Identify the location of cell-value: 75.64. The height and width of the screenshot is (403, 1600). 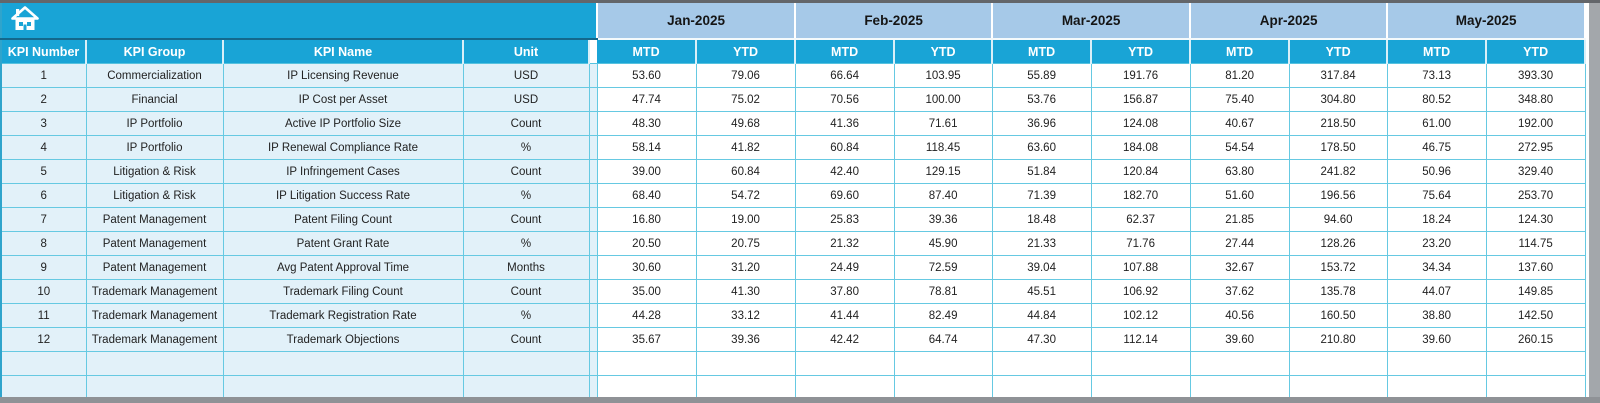
(1436, 195).